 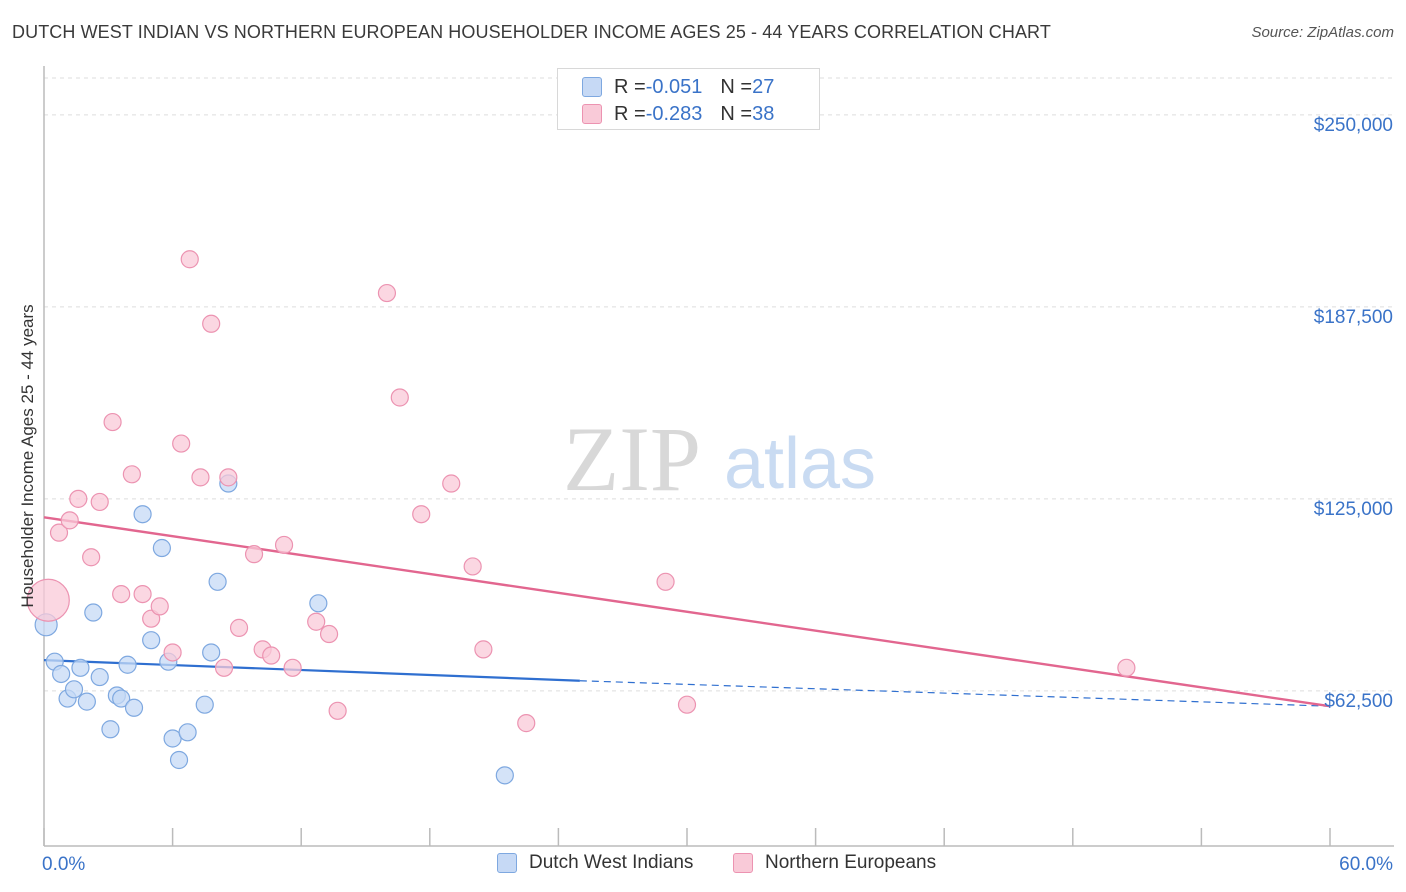 I want to click on y-axis-title: Householder Income Ages 25 - 44 years, so click(x=27, y=456).